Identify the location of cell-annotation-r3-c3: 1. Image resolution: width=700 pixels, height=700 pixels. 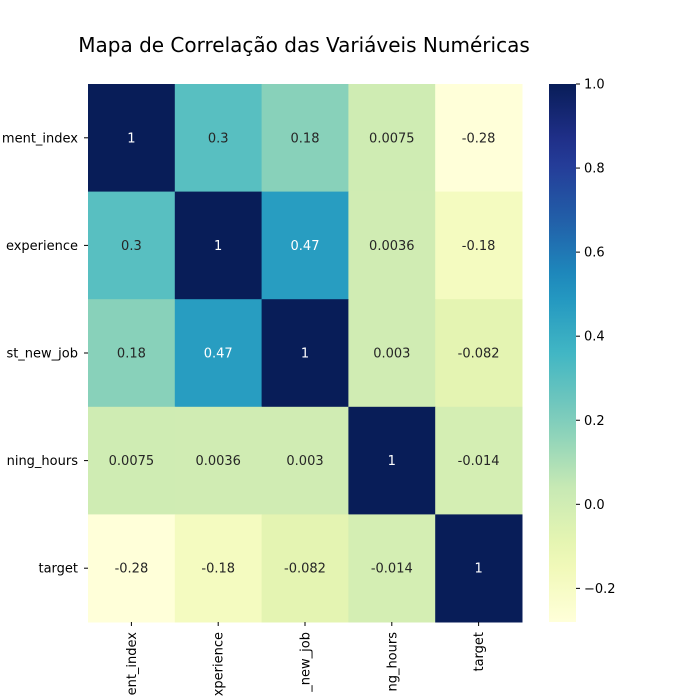
(392, 461).